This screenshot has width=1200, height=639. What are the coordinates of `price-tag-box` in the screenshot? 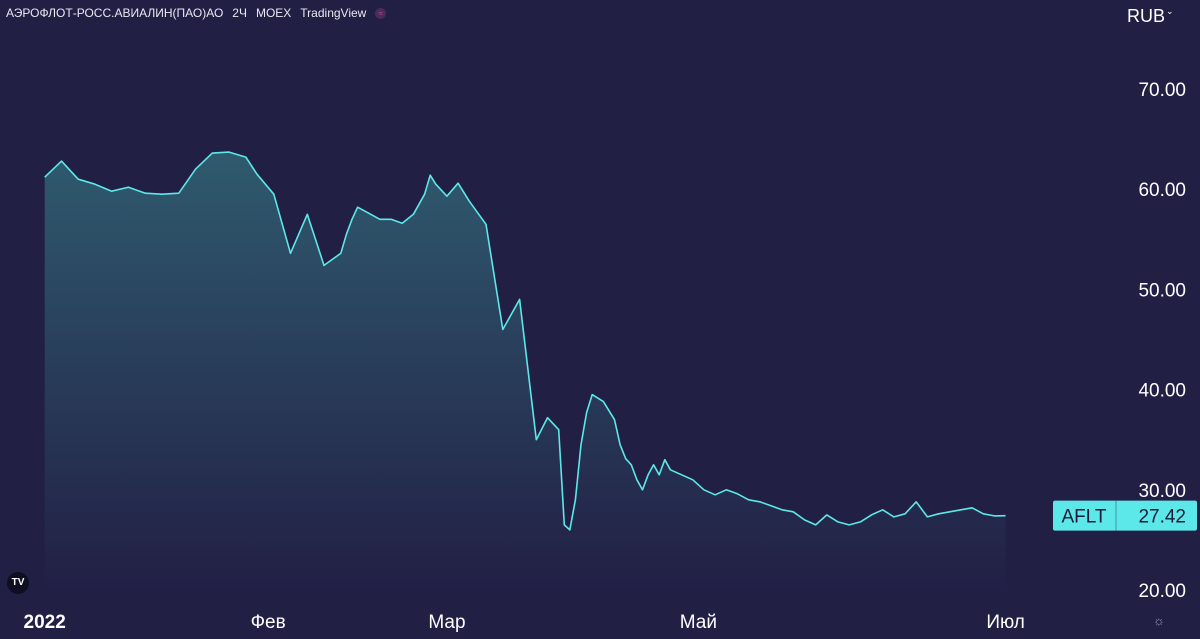 It's located at (1125, 515).